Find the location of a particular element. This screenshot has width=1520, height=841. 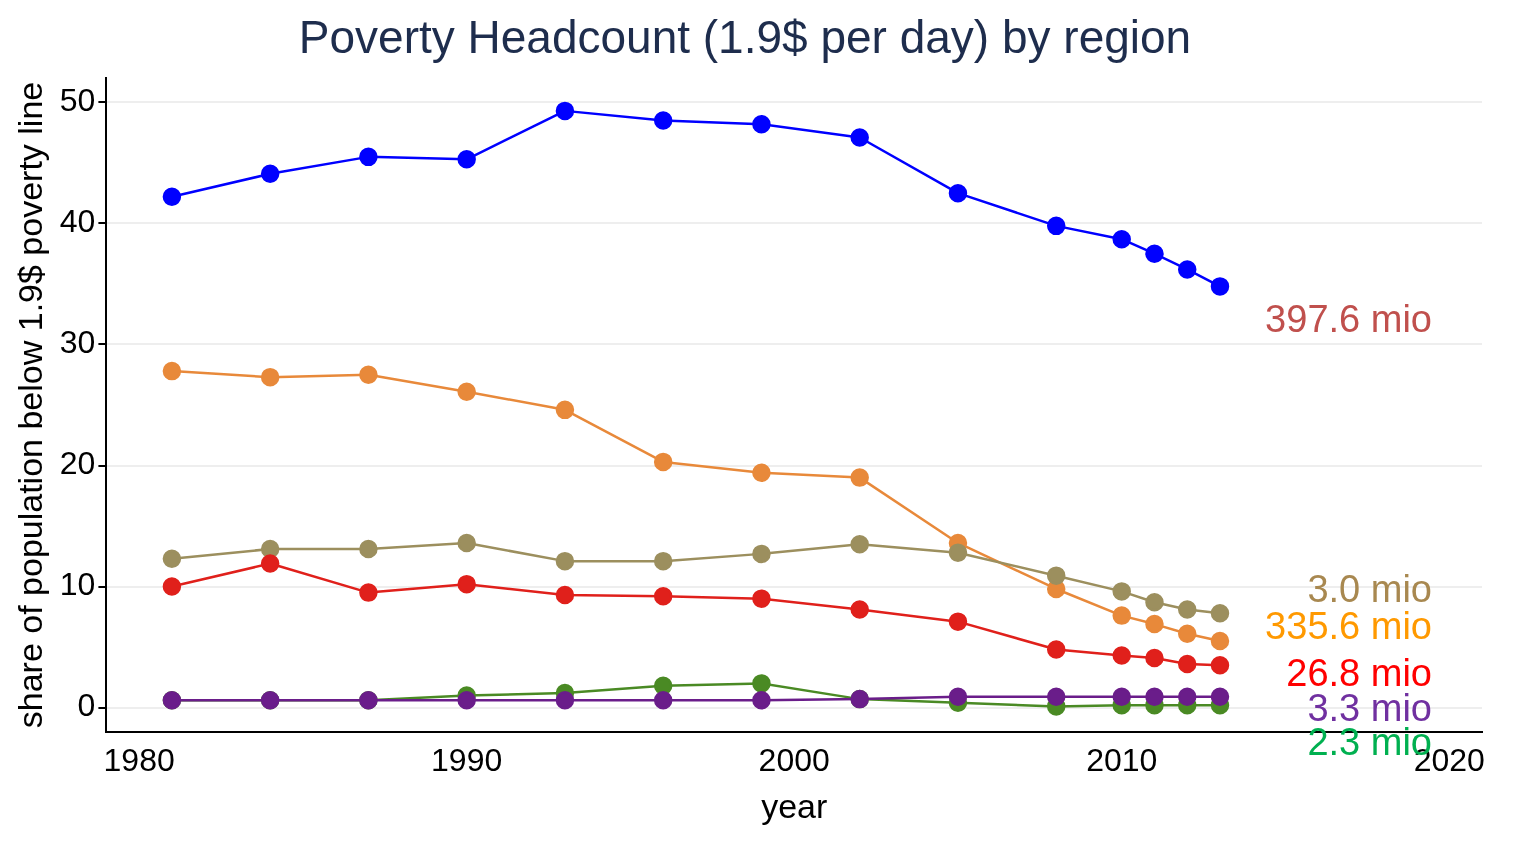

y-tick-label: 20 is located at coordinates (77, 463).